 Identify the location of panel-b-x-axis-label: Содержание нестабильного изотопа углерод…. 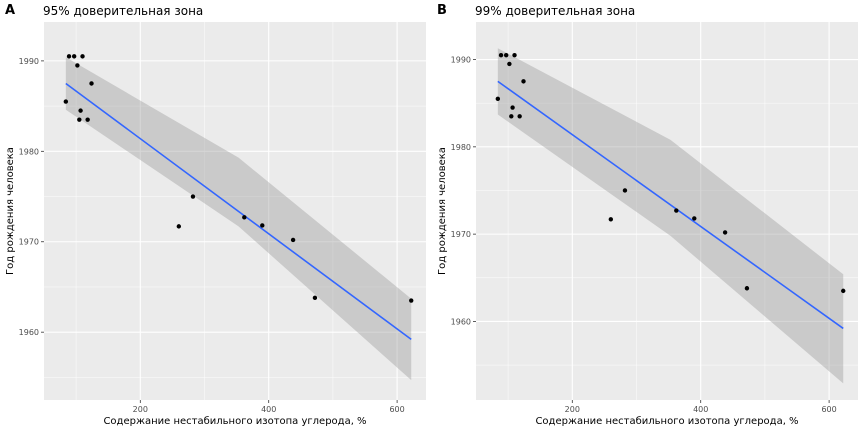
(666, 421).